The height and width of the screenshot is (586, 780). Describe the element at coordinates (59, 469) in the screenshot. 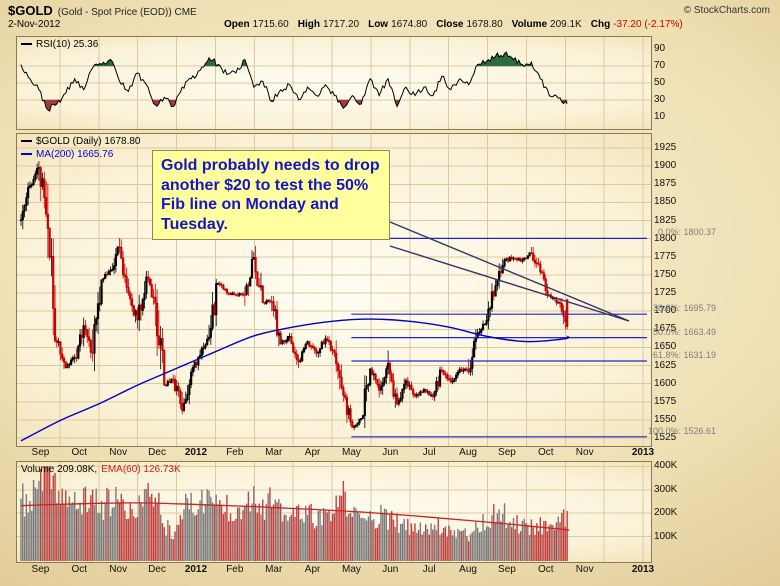

I see `volume-label: Volume 209.08K,` at that location.